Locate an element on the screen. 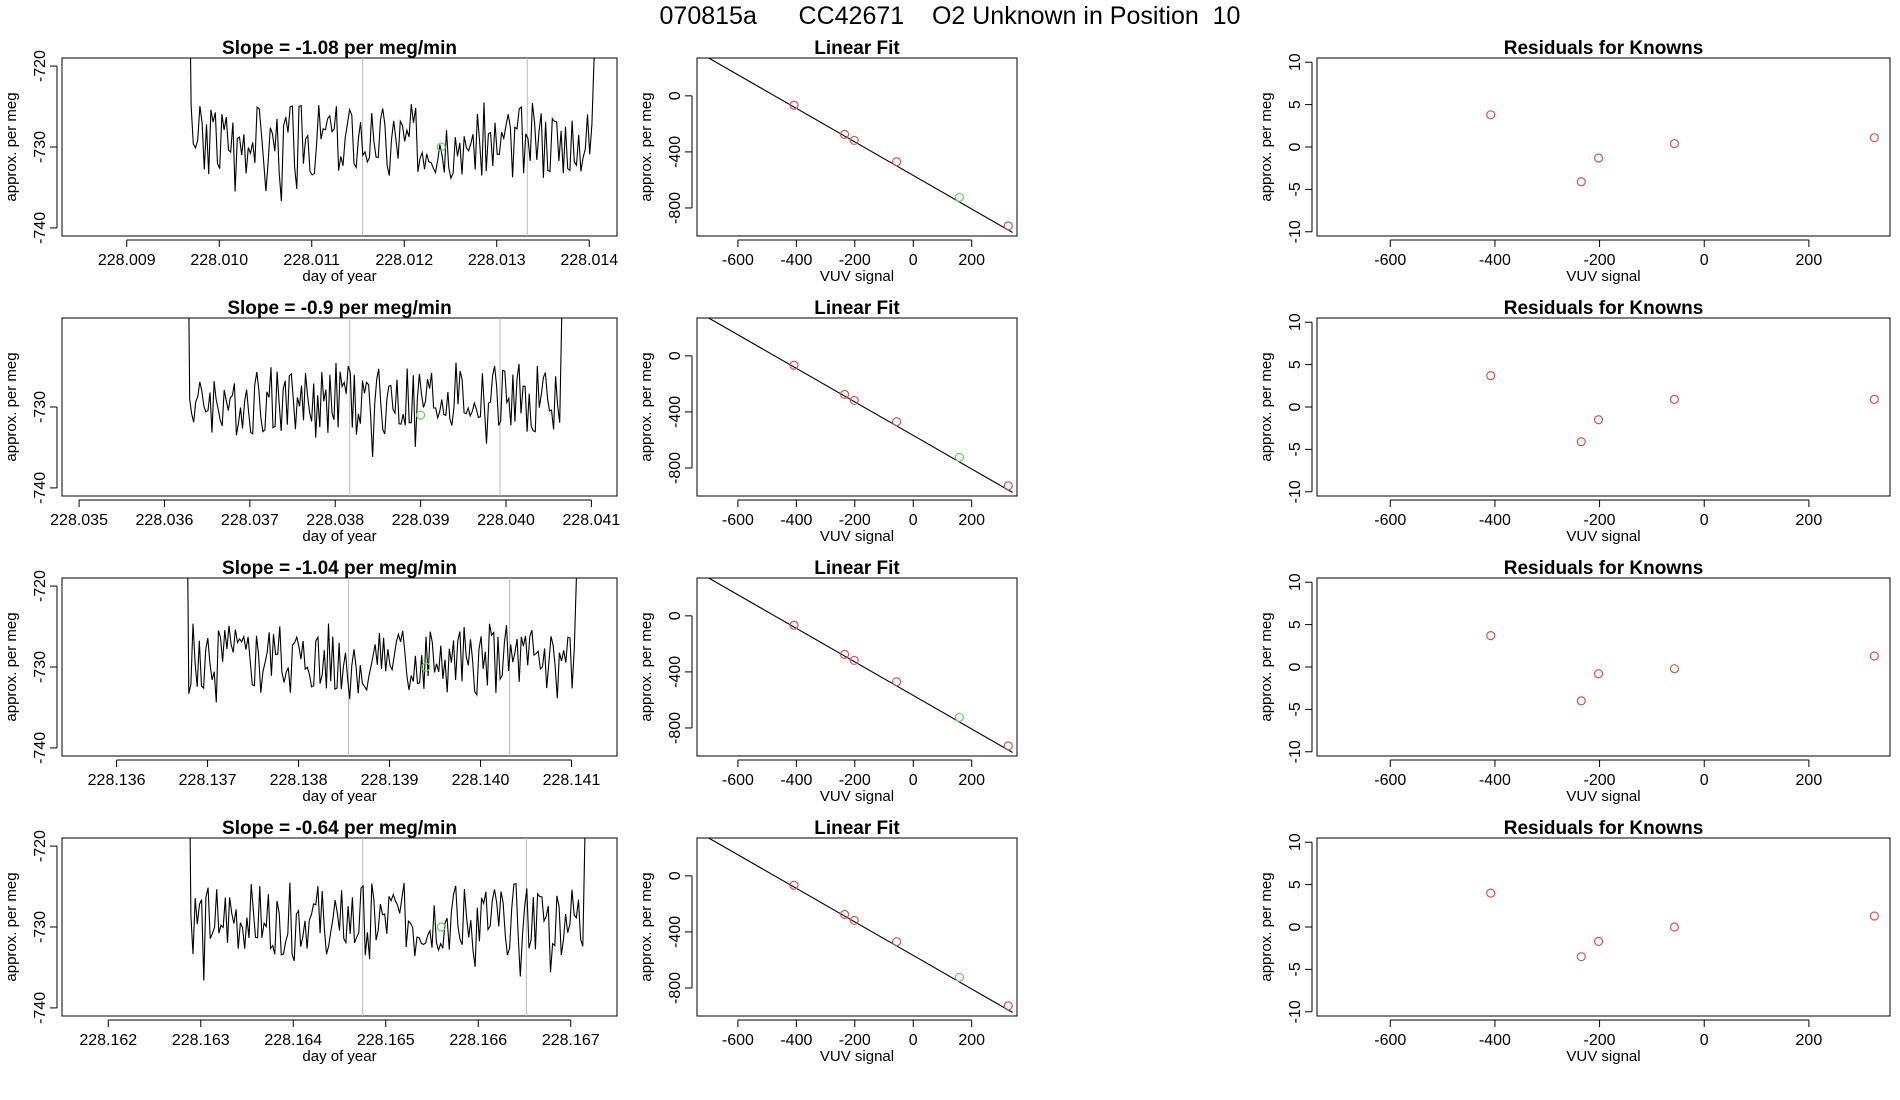 The height and width of the screenshot is (1100, 1900). panel-title: Slope = -1.08 per meg/min is located at coordinates (339, 48).